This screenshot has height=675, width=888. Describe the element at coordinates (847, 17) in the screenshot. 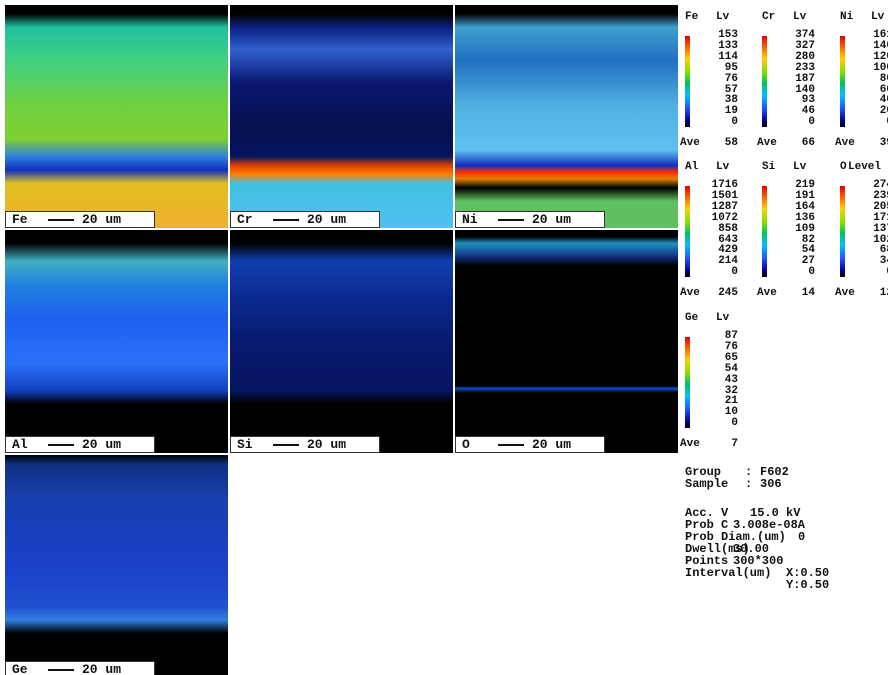

I see `legend-element: Ni` at that location.